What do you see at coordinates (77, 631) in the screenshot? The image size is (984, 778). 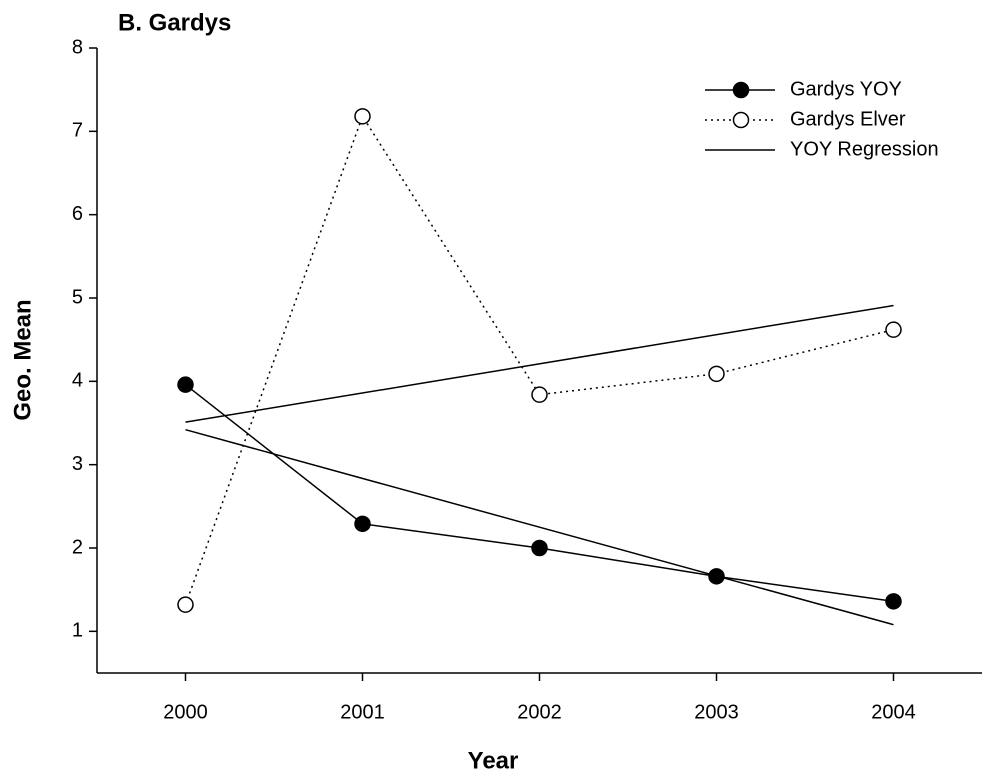 I see `y-tick-label: 1` at bounding box center [77, 631].